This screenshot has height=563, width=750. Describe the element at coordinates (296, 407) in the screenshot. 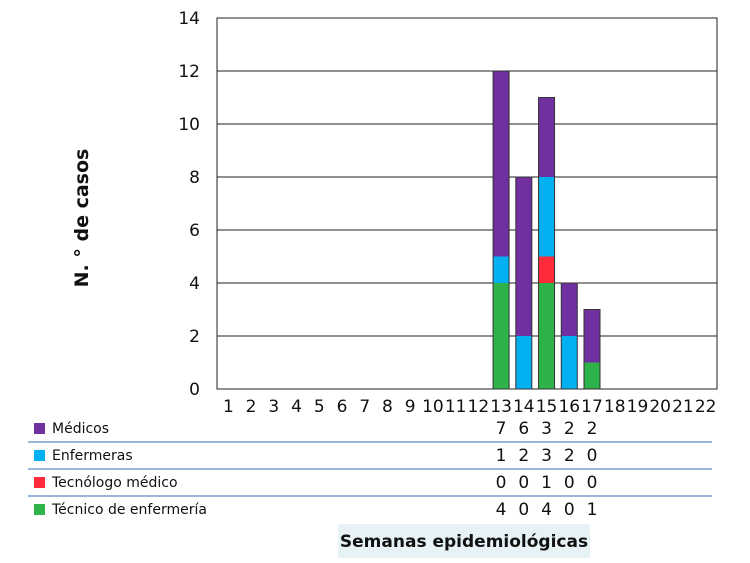

I see `x-tick-label: 4` at that location.